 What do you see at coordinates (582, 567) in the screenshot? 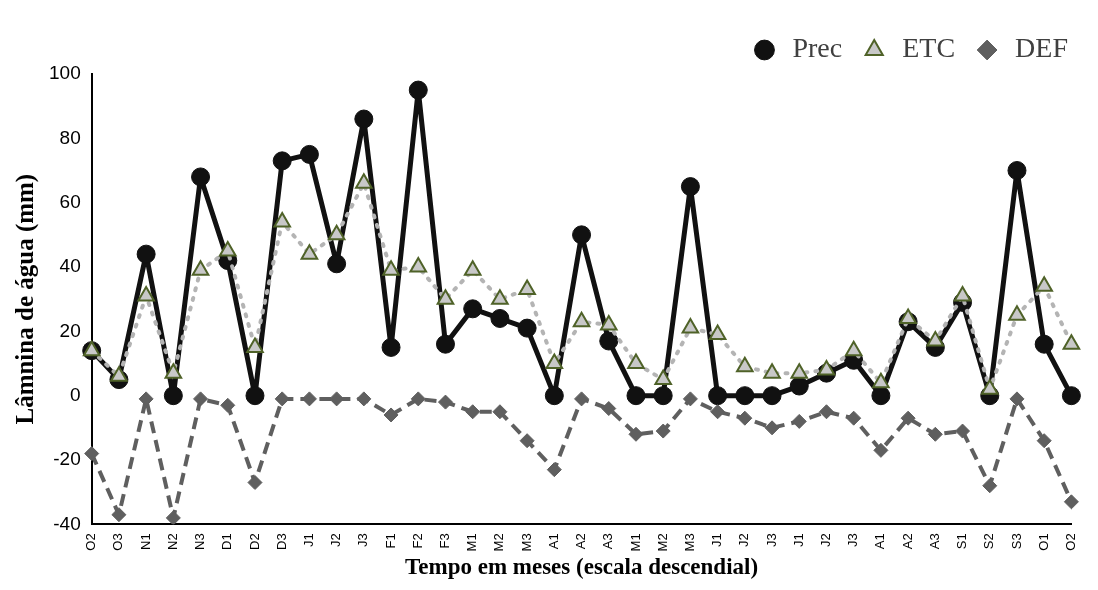
I see `x-axis-title: Tempo em meses (escala descendial)` at bounding box center [582, 567].